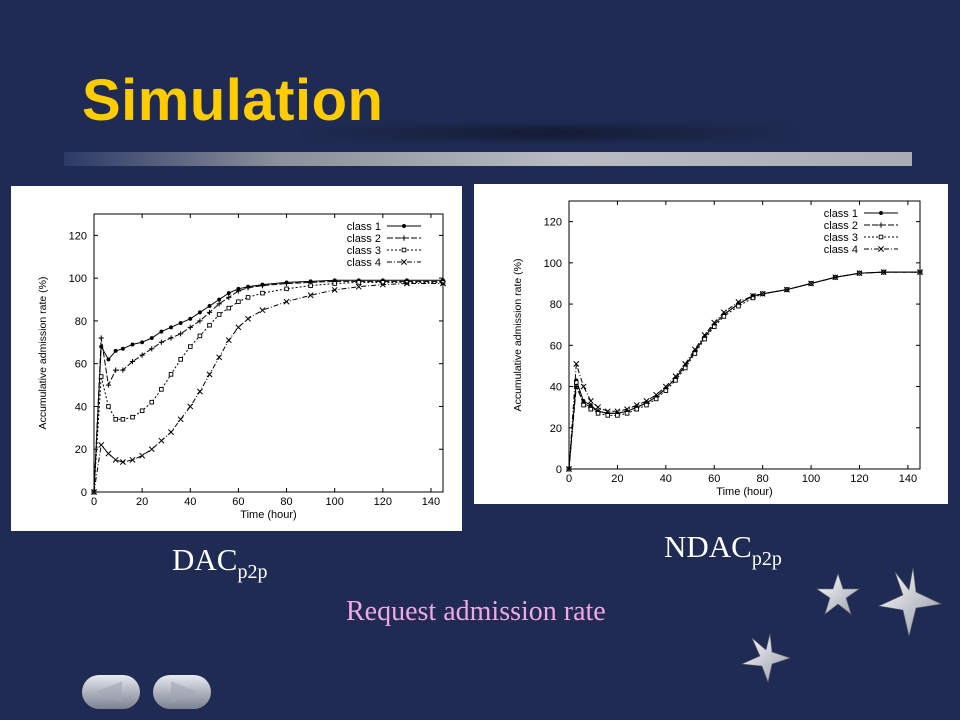 Image resolution: width=960 pixels, height=720 pixels. I want to click on series-line, so click(744, 370).